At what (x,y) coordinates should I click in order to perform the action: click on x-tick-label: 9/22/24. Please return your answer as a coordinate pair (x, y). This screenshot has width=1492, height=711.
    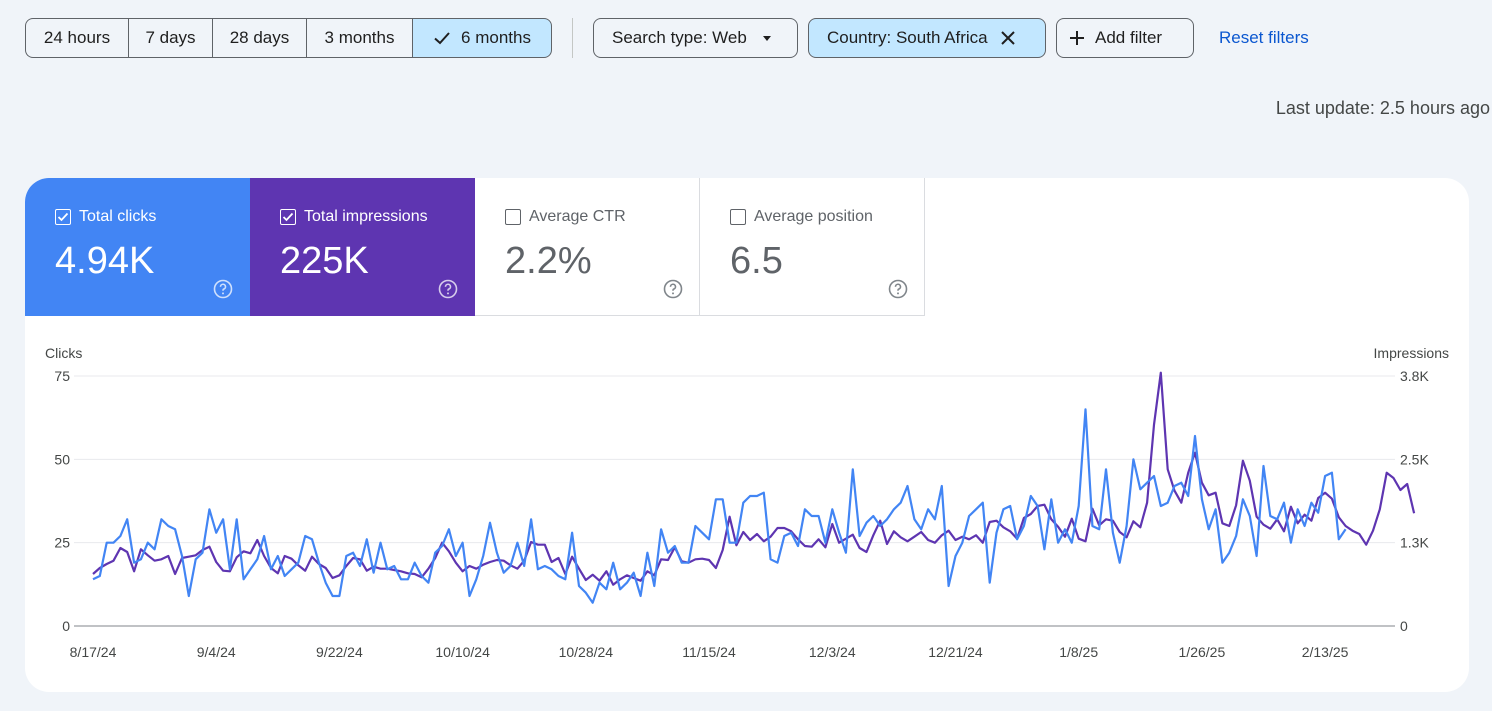
    Looking at the image, I should click on (339, 652).